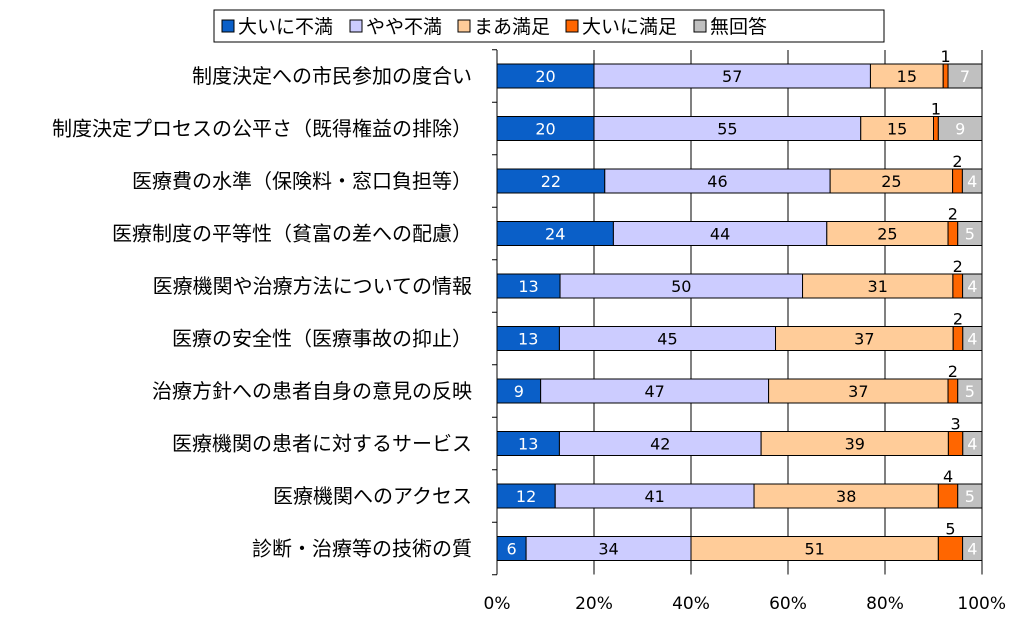 The width and height of the screenshot is (1028, 620). What do you see at coordinates (660, 444) in the screenshot?
I see `data-label: 42` at bounding box center [660, 444].